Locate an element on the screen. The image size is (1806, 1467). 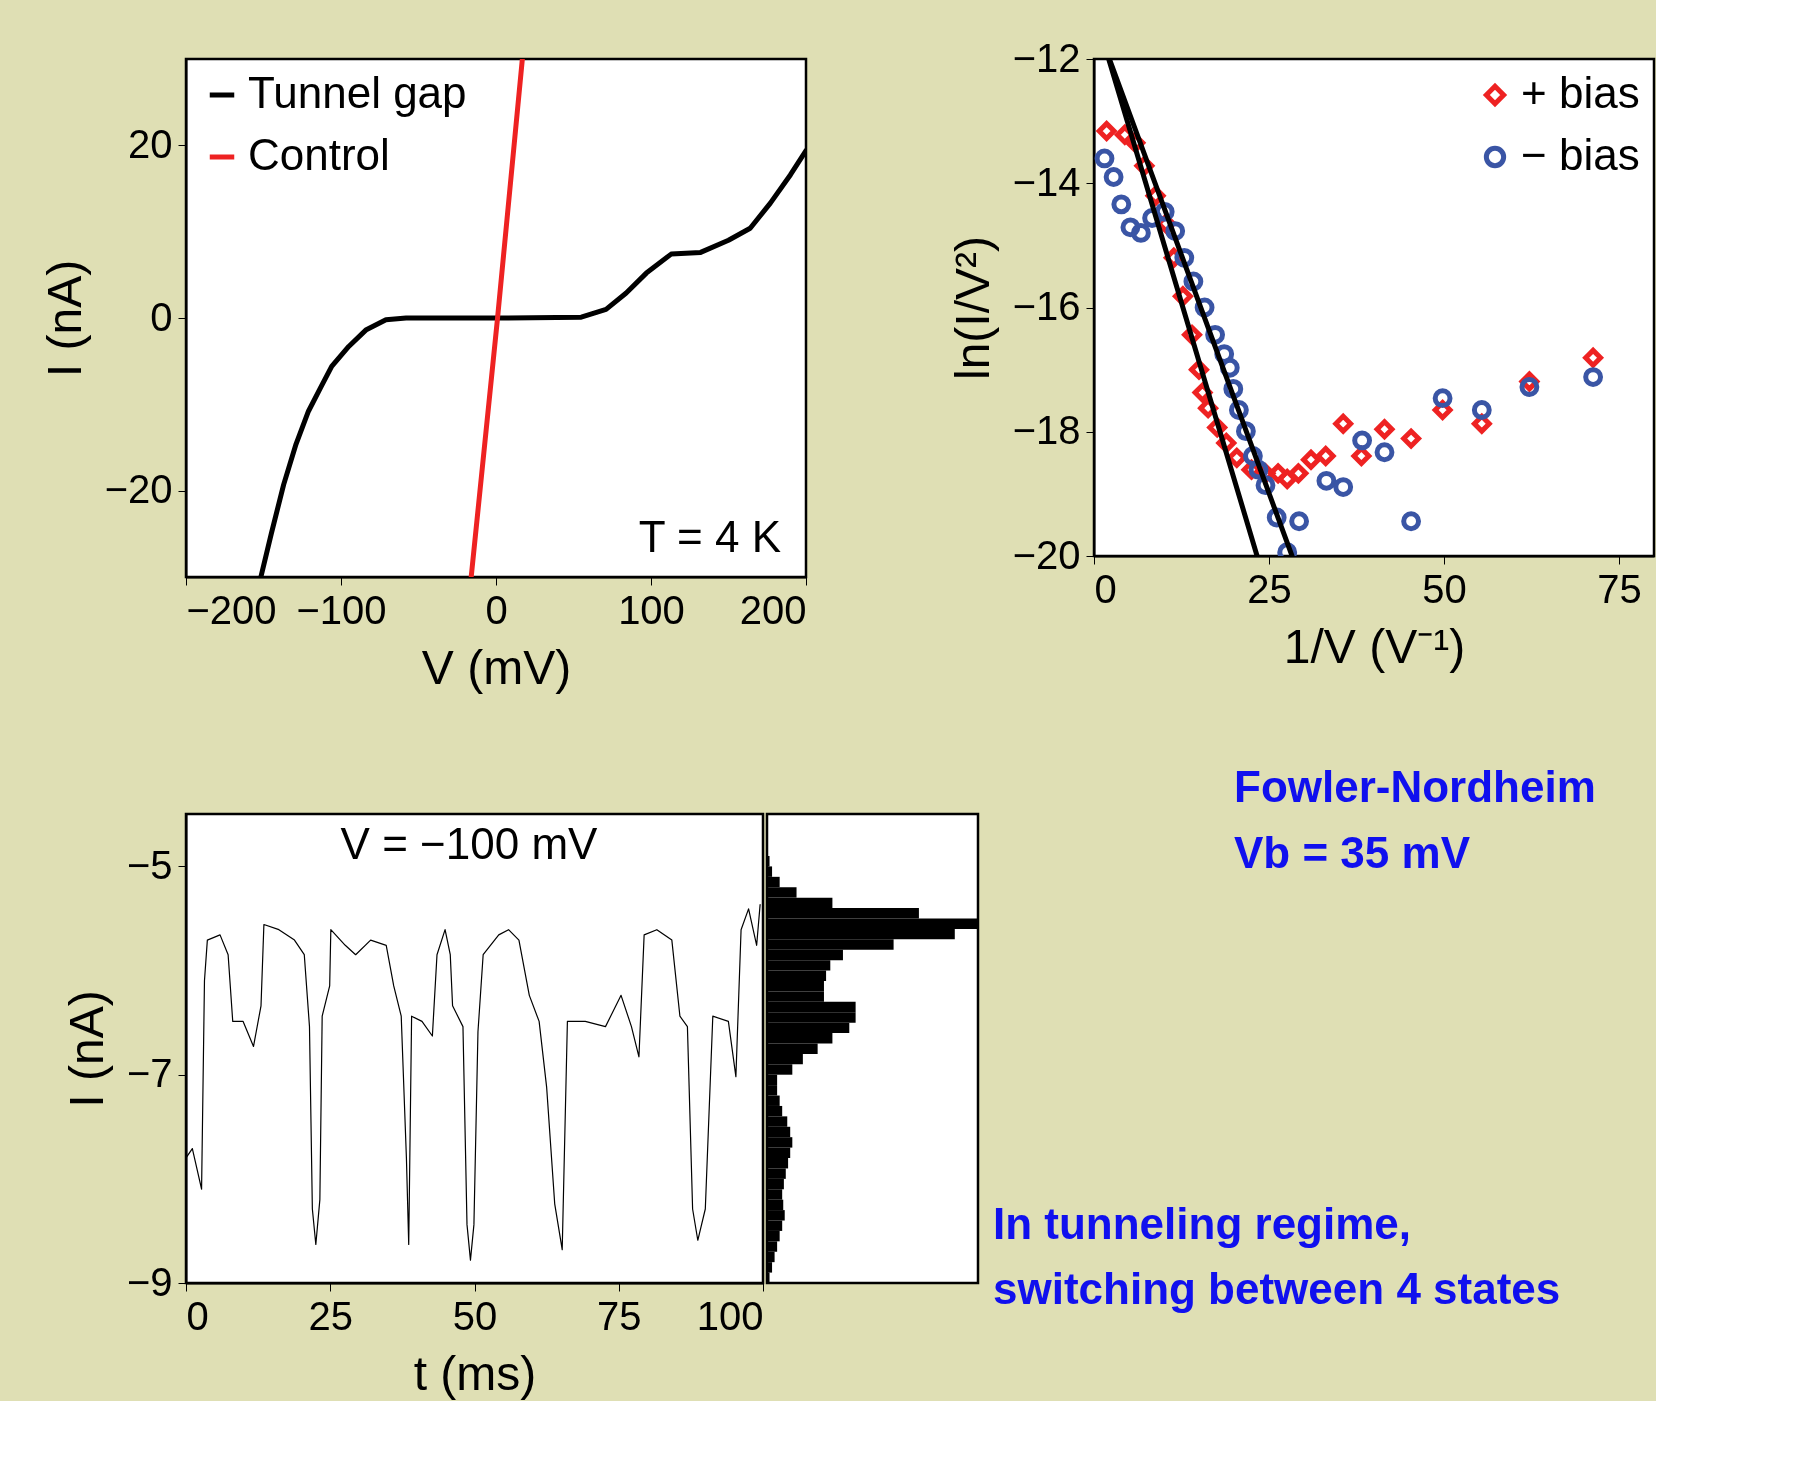
annotation: T = 4 K is located at coordinates (709, 536).